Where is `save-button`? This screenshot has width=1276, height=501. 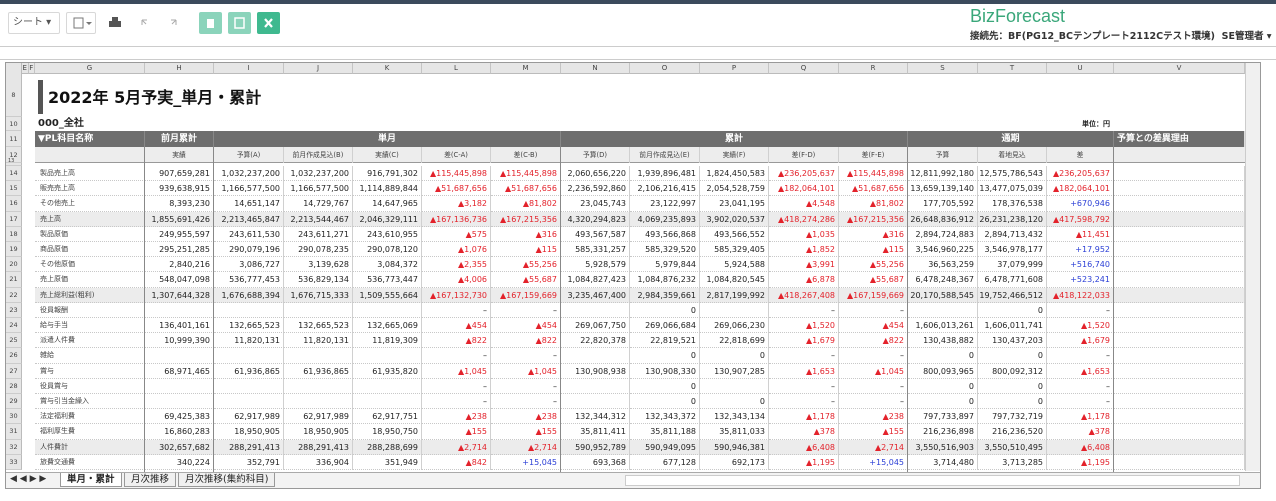
save-button is located at coordinates (239, 23).